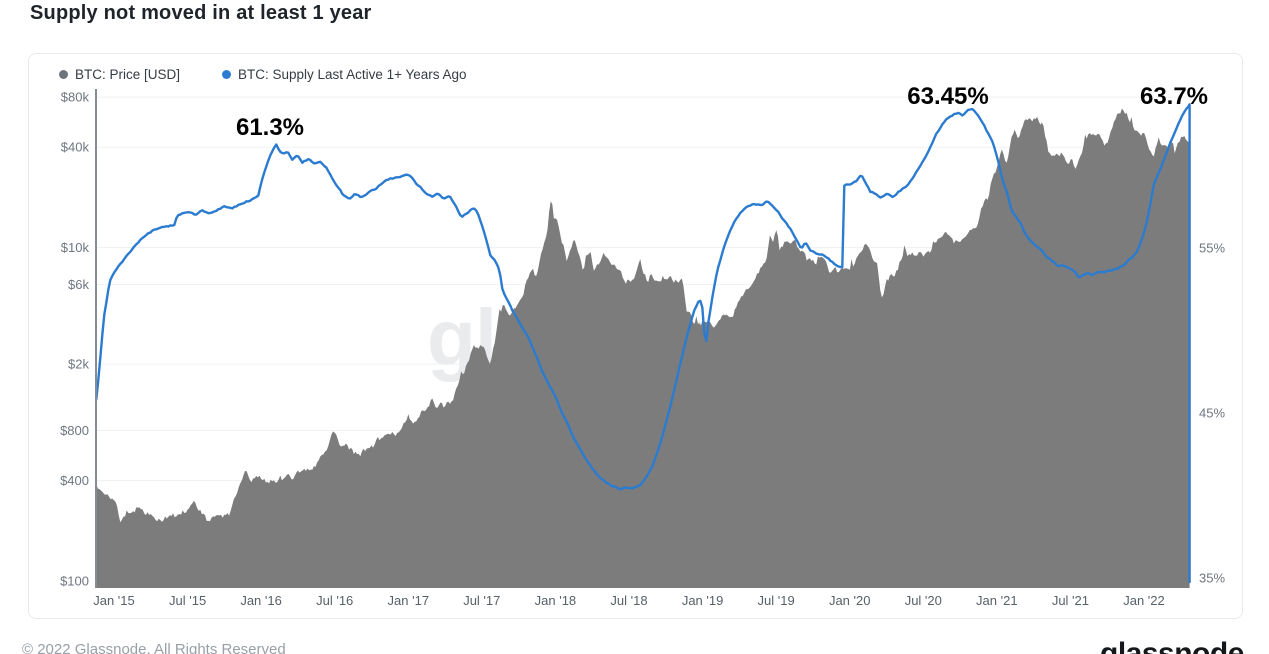  What do you see at coordinates (114, 600) in the screenshot?
I see `x-axis-tick: Jan '15` at bounding box center [114, 600].